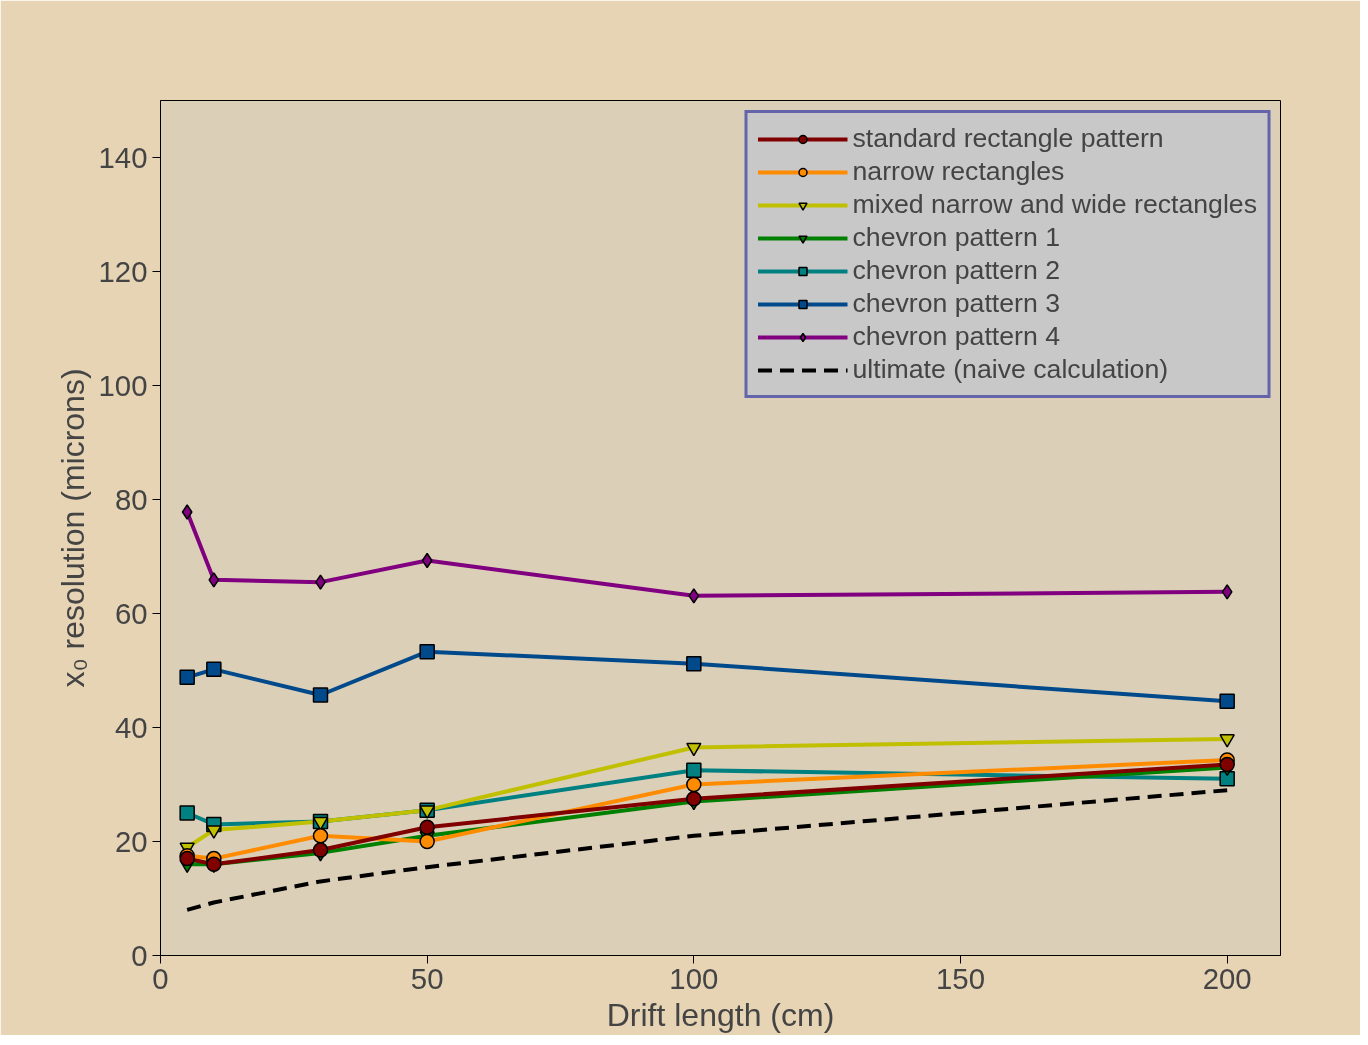 This screenshot has height=1045, width=1368. Describe the element at coordinates (1010, 369) in the screenshot. I see `legend-label: ultimate (naive calculation)` at that location.